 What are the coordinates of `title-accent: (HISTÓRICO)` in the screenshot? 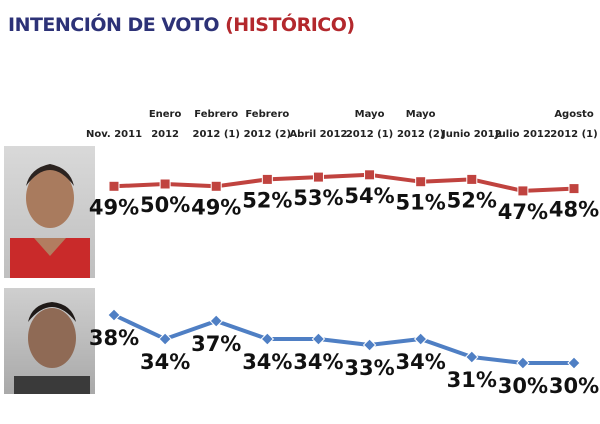 It's located at (290, 25).